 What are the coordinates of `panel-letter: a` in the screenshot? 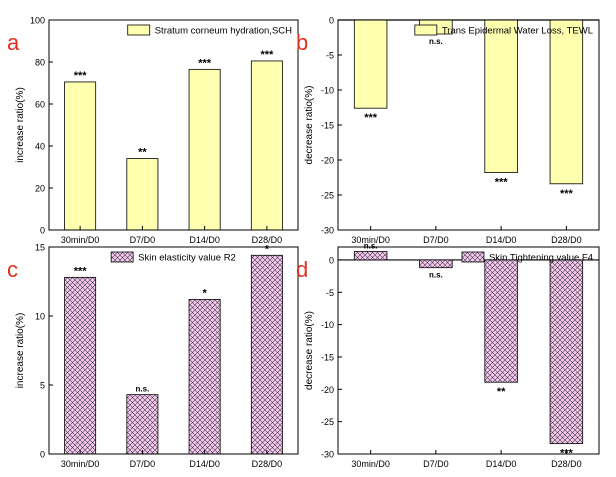 It's located at (13, 42).